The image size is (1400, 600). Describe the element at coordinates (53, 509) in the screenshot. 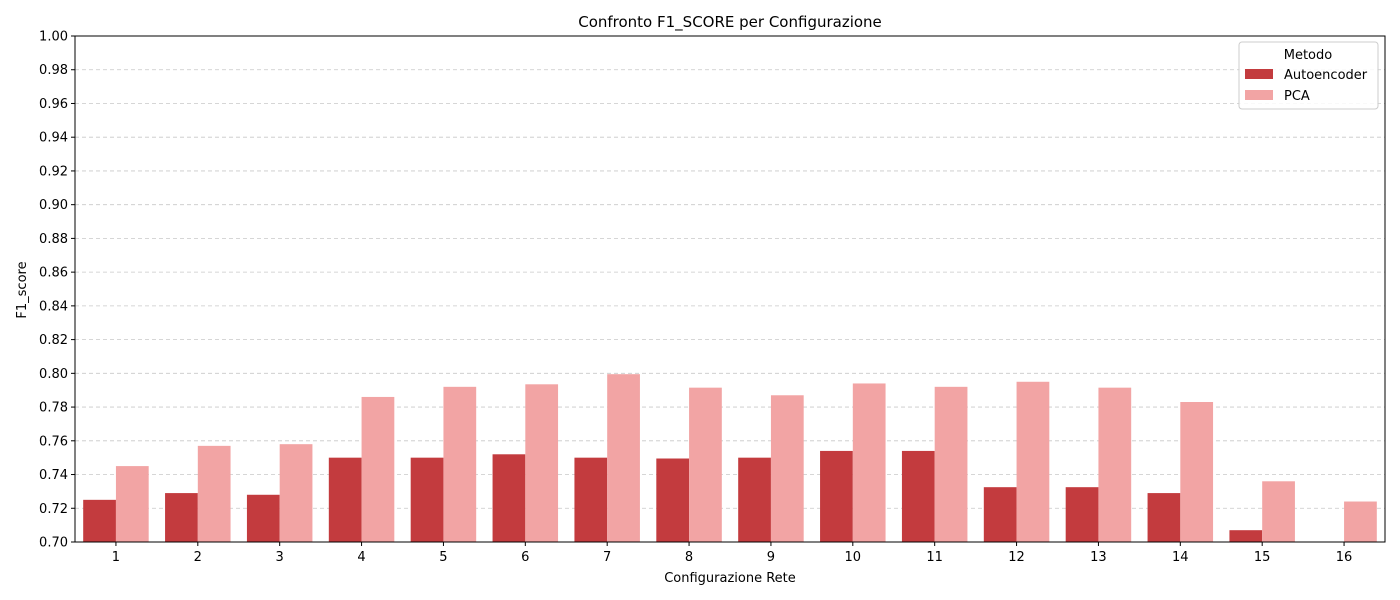

I see `y-tick-label: 0.72` at that location.